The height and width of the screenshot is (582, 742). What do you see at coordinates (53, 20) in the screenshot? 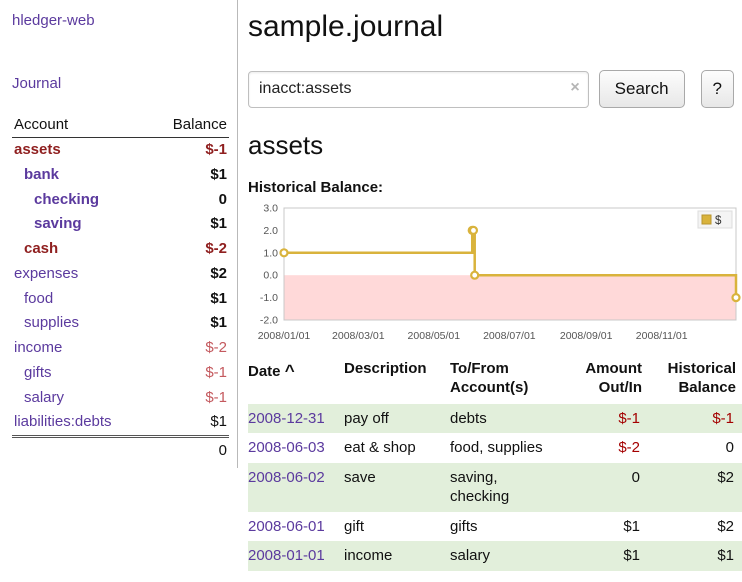
I see `app-title-link: hledger-web` at bounding box center [53, 20].